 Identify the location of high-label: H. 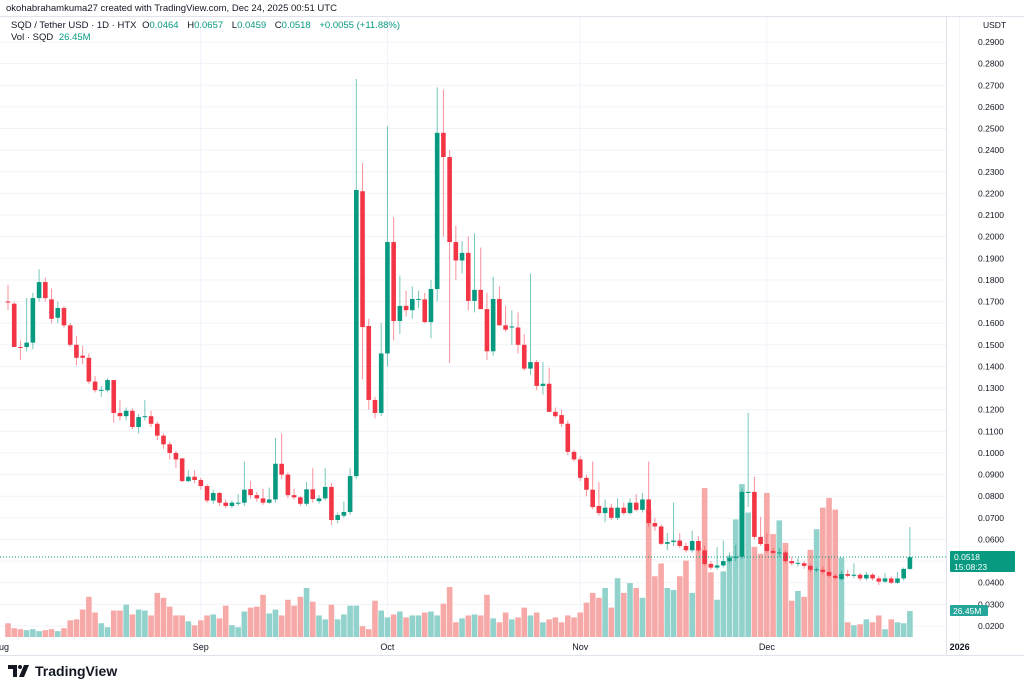
(191, 25).